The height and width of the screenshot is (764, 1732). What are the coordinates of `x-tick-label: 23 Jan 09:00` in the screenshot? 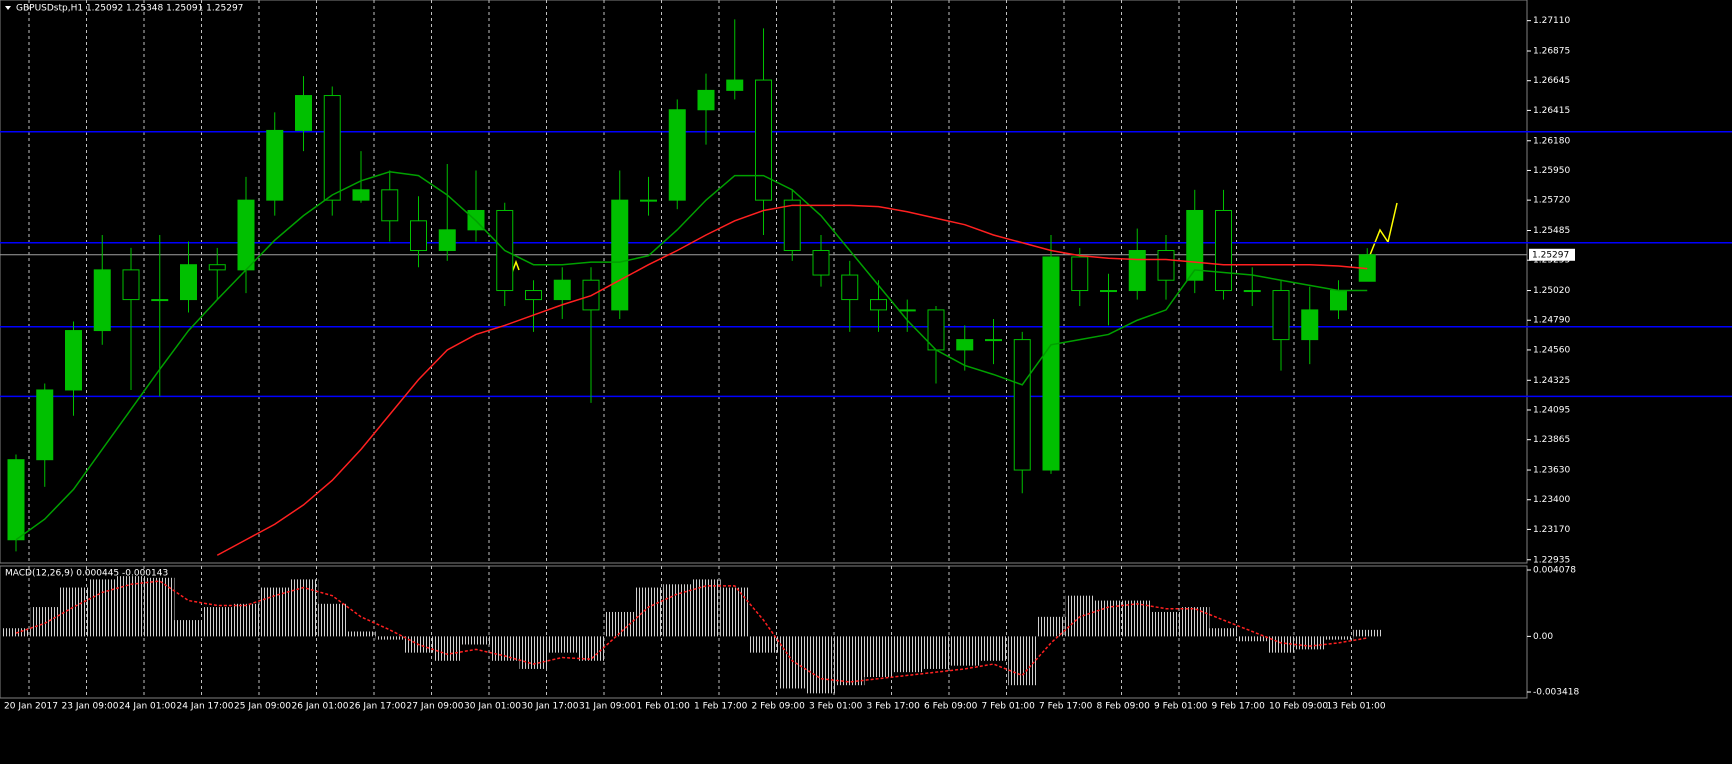 It's located at (90, 707).